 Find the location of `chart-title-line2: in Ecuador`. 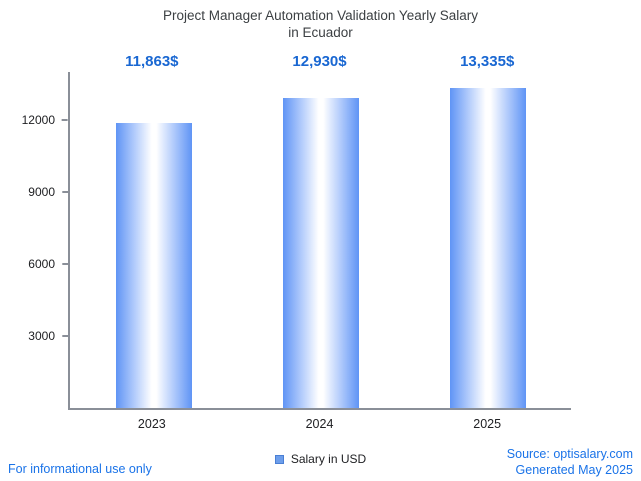

chart-title-line2: in Ecuador is located at coordinates (320, 32).